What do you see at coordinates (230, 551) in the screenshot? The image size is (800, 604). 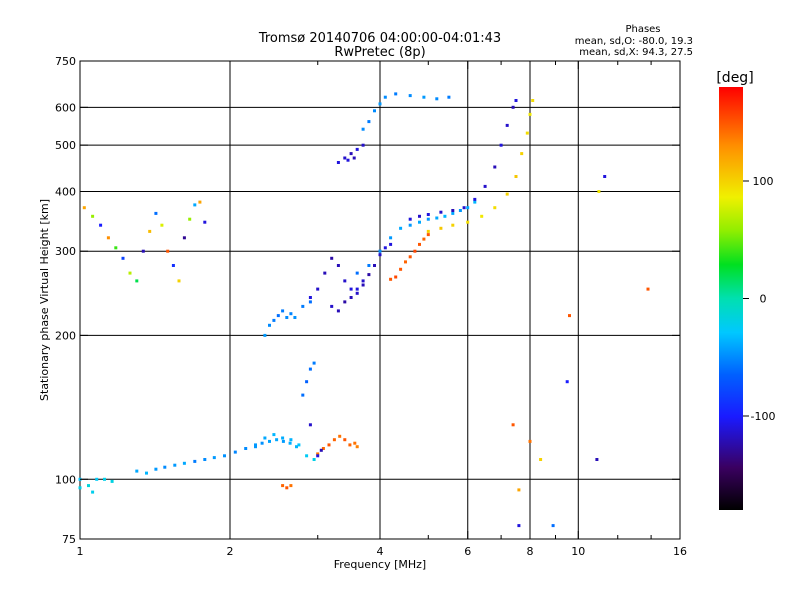 I see `x-tick-label: 2` at bounding box center [230, 551].